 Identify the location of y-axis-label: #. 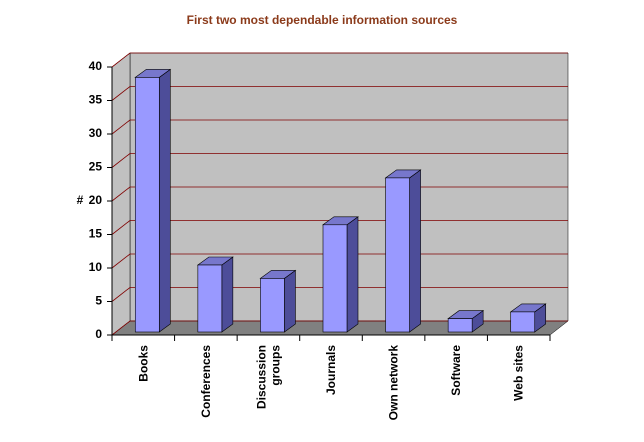
(80, 200).